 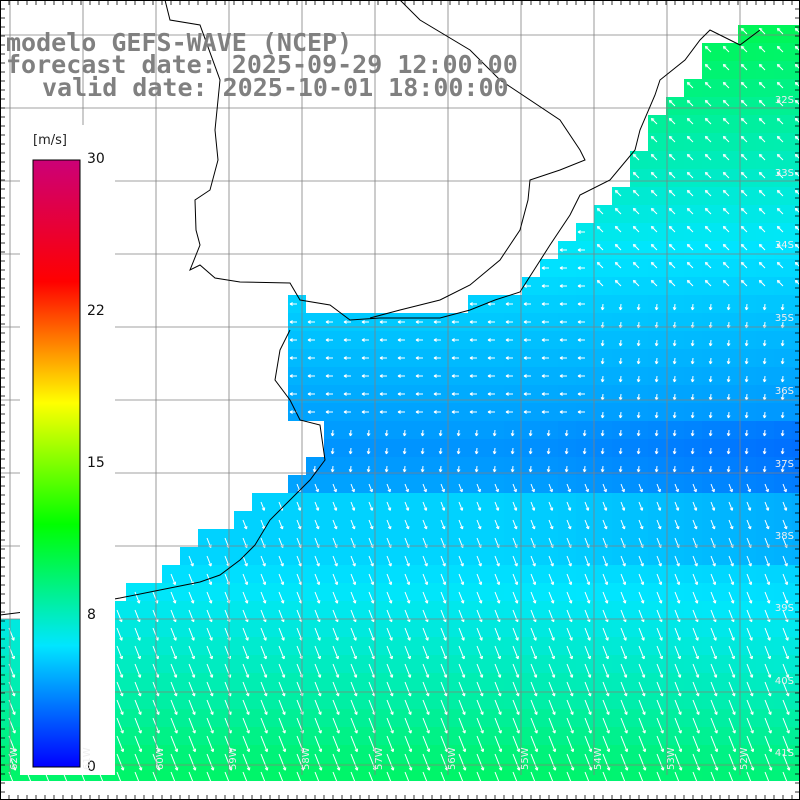 What do you see at coordinates (87, 758) in the screenshot?
I see `lon-label: 61W` at bounding box center [87, 758].